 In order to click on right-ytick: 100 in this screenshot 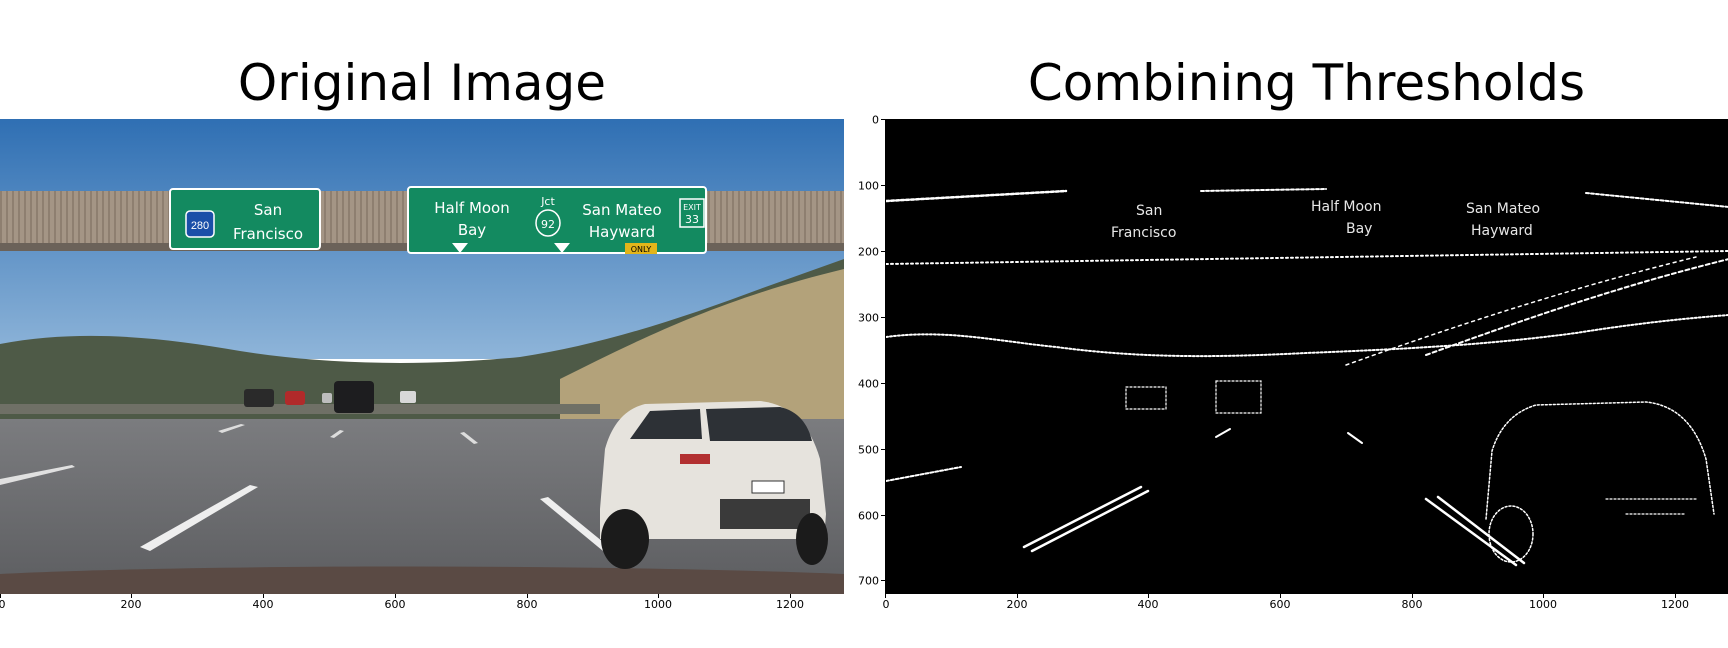, I will do `click(868, 186)`.